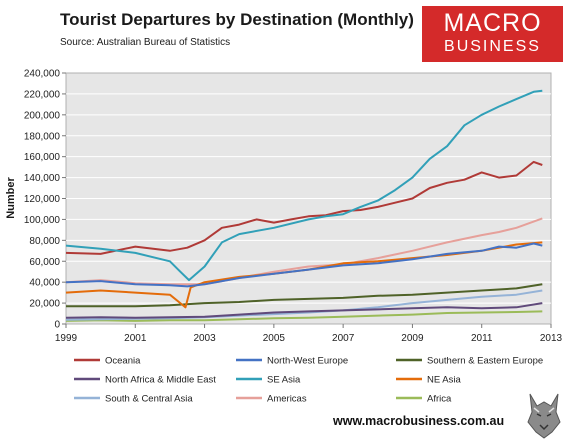  What do you see at coordinates (284, 380) in the screenshot?
I see `legend-label: SE Asia` at bounding box center [284, 380].